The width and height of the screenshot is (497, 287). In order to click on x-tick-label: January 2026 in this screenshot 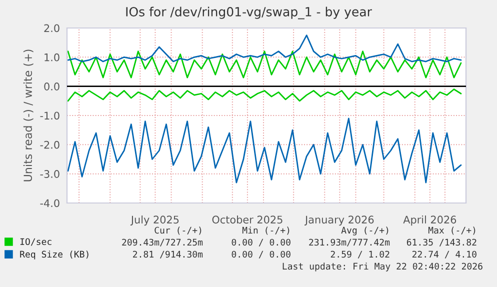, I will do `click(339, 221)`.